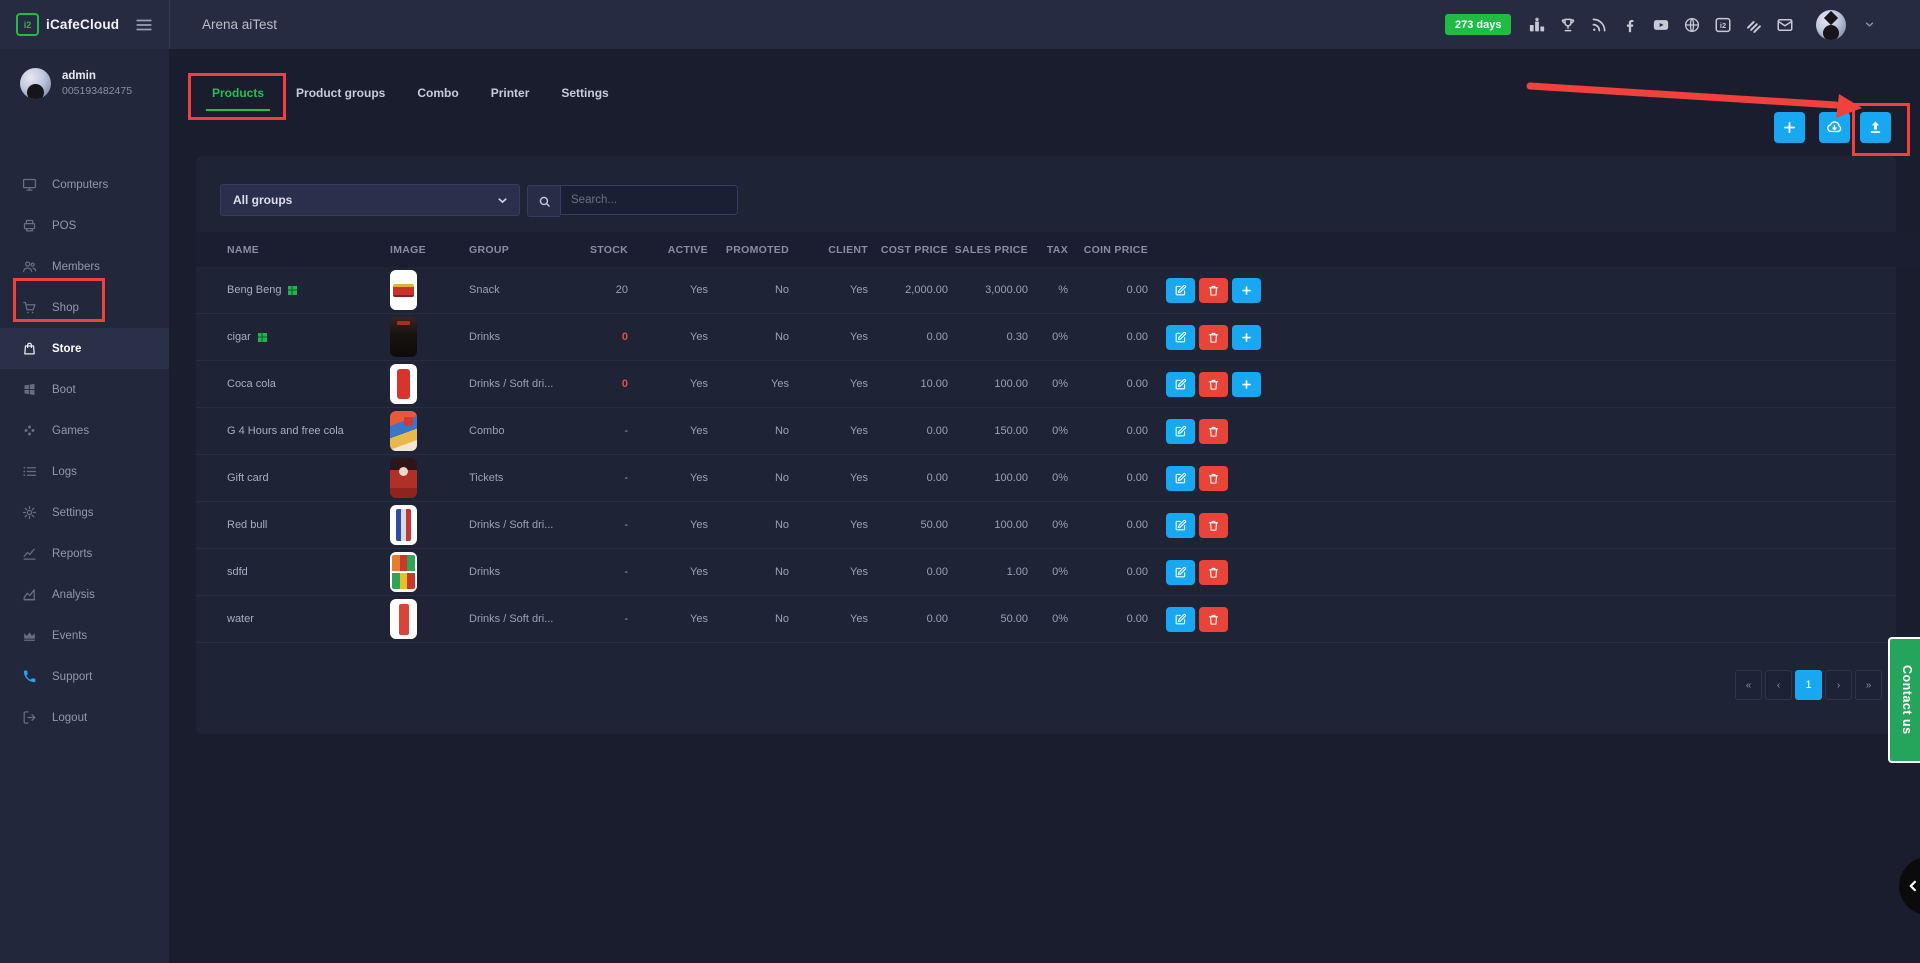 The width and height of the screenshot is (1920, 963). What do you see at coordinates (1904, 700) in the screenshot?
I see `contact-us-button: Contact us` at bounding box center [1904, 700].